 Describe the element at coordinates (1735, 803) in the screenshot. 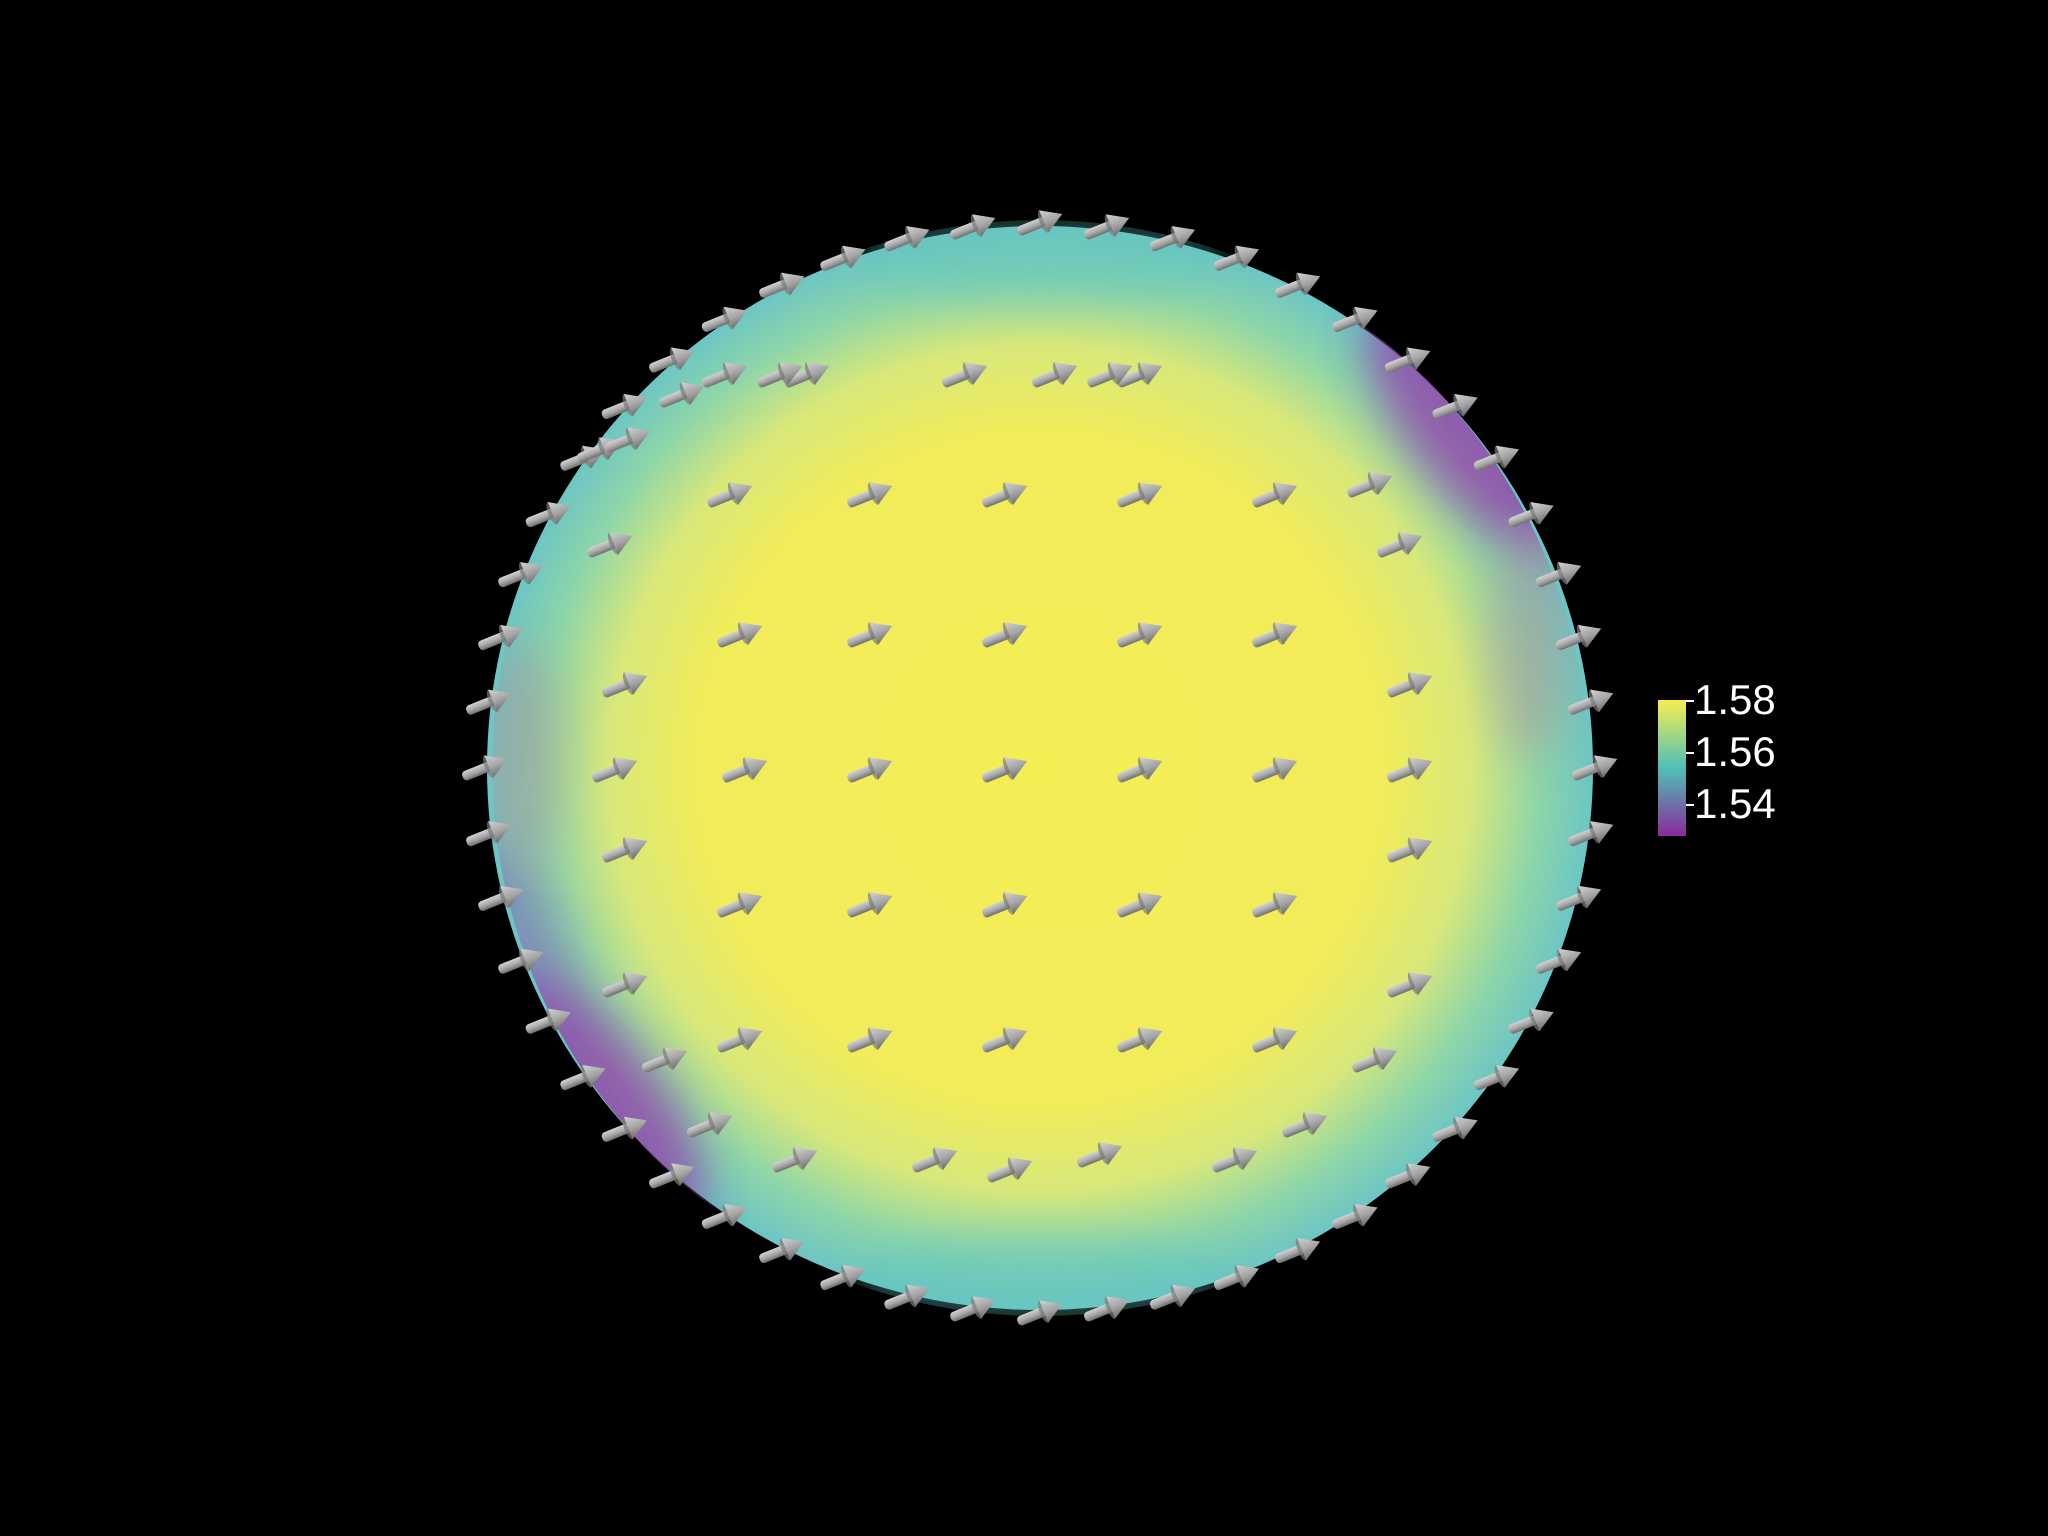

I see `scalar-bar-tick-label-bottom: 1.54` at that location.